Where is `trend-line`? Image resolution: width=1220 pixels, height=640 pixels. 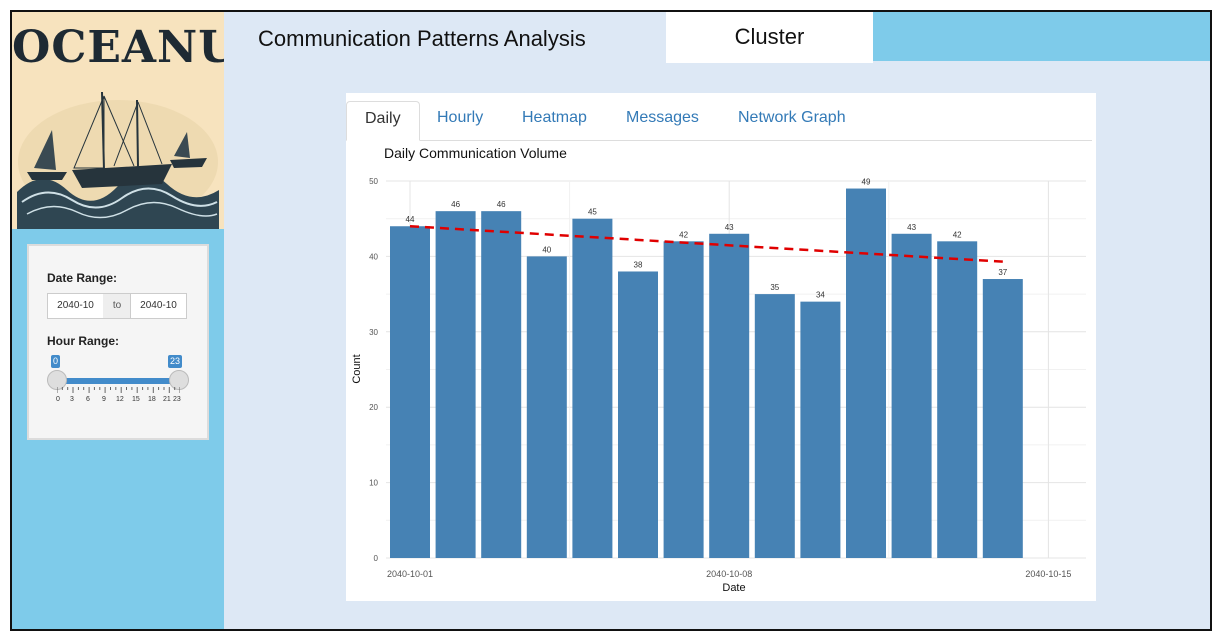
trend-line is located at coordinates (706, 243).